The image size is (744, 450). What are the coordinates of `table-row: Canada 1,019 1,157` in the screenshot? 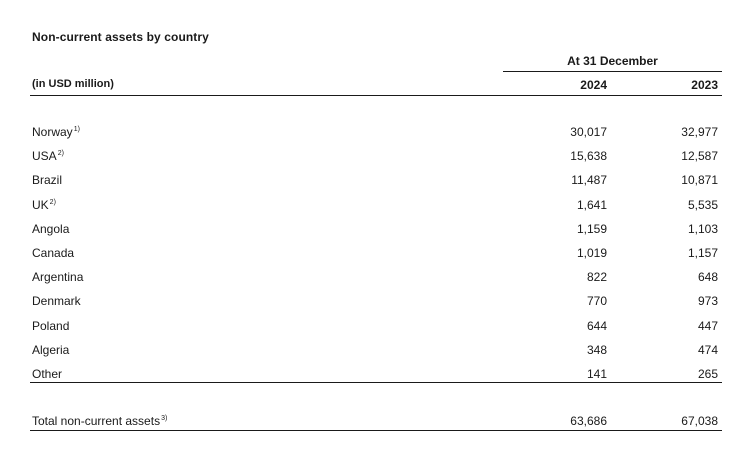 It's located at (372, 254).